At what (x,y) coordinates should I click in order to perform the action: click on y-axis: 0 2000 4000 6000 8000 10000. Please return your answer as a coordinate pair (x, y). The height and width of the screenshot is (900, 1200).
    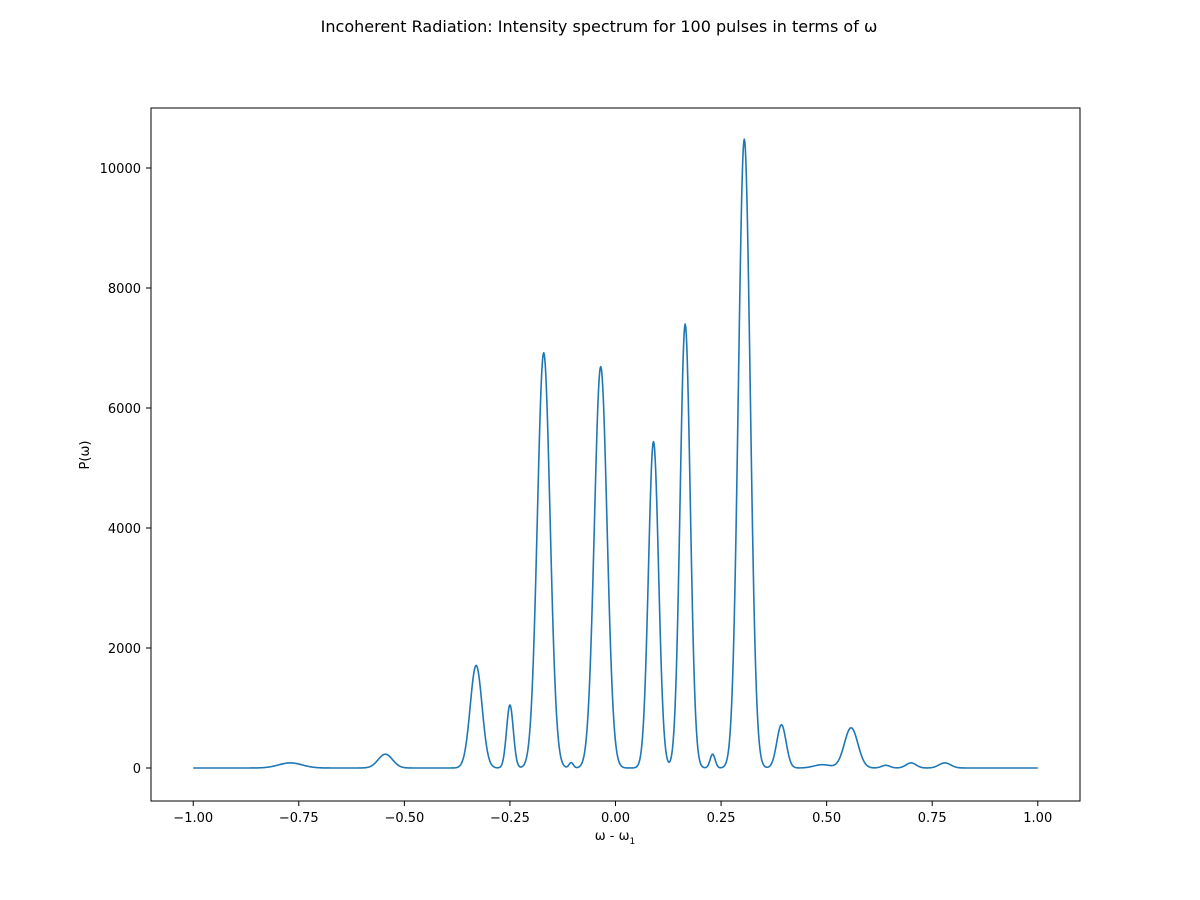
    Looking at the image, I should click on (125, 469).